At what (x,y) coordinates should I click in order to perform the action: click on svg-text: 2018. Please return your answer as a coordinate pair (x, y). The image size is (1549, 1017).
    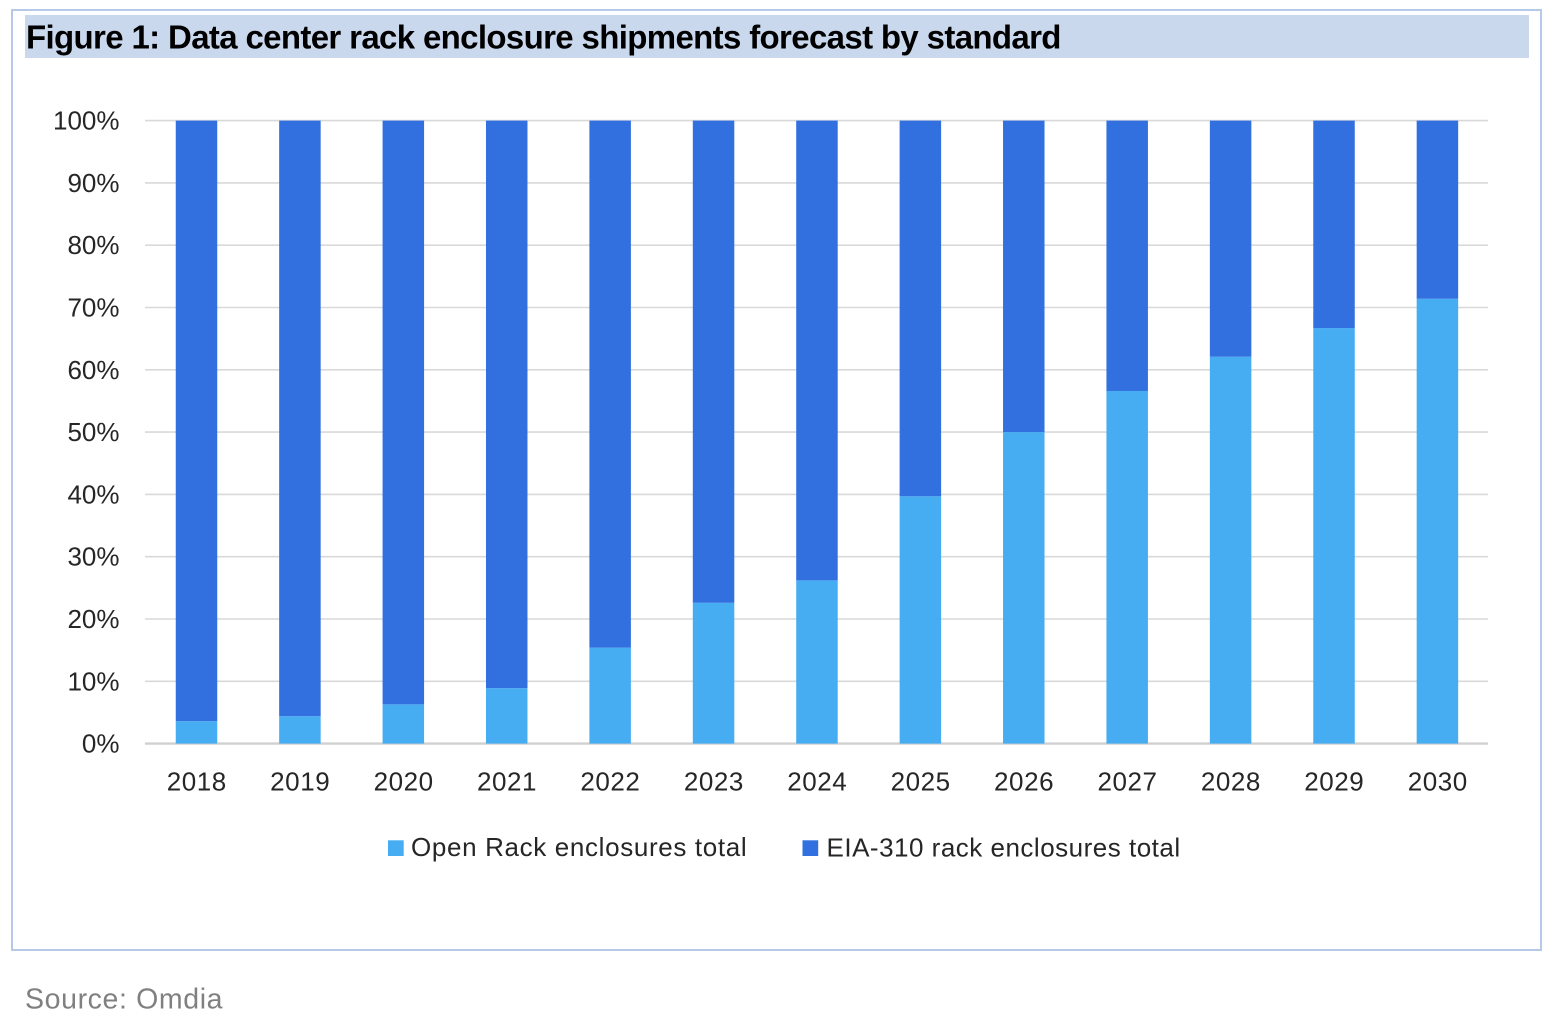
    Looking at the image, I should click on (197, 781).